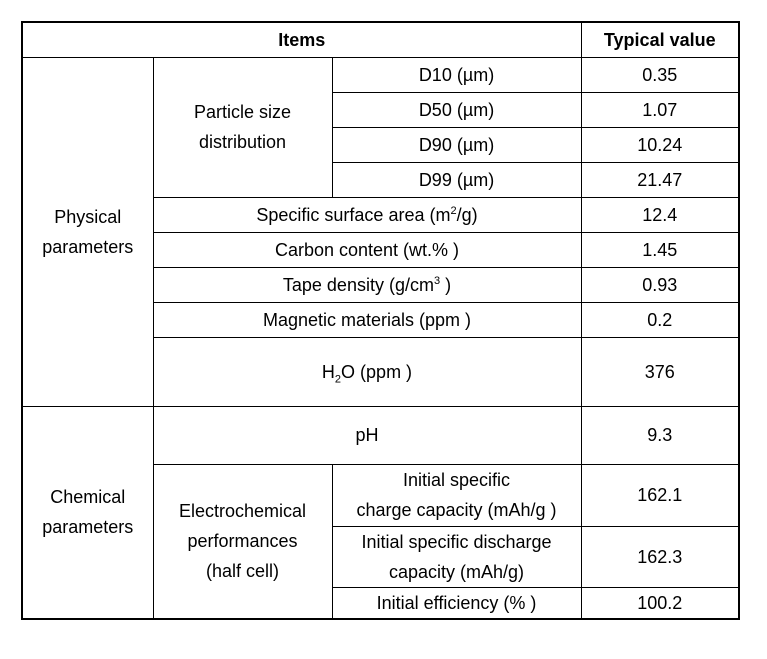  I want to click on item-name-tape: Tape density (g/cm3 ), so click(367, 284).